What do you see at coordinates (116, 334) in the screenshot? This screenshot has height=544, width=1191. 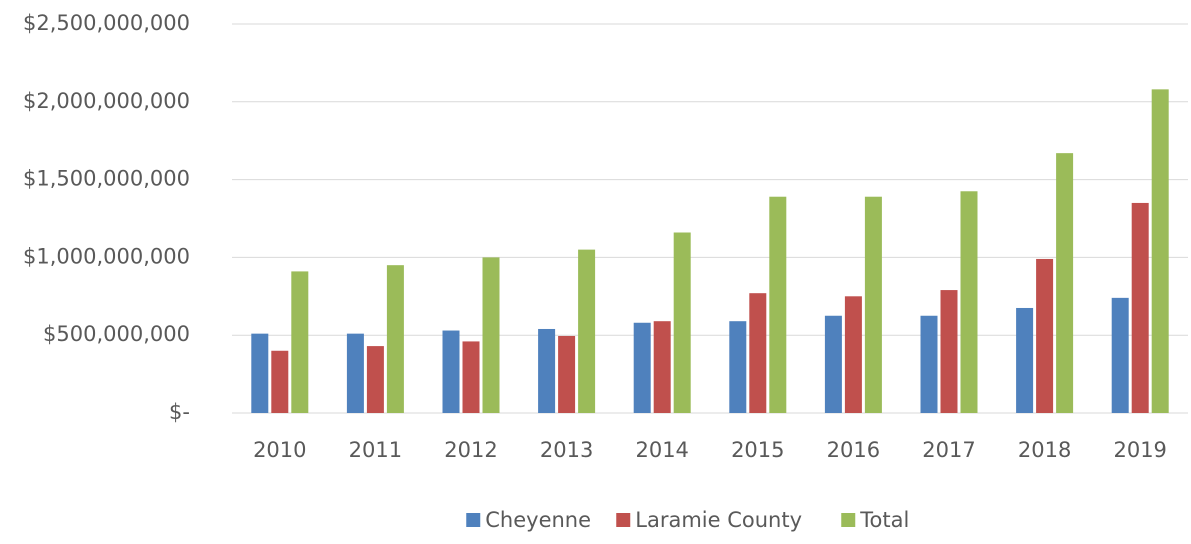 I see `y-tick-label: $500,000,000` at bounding box center [116, 334].